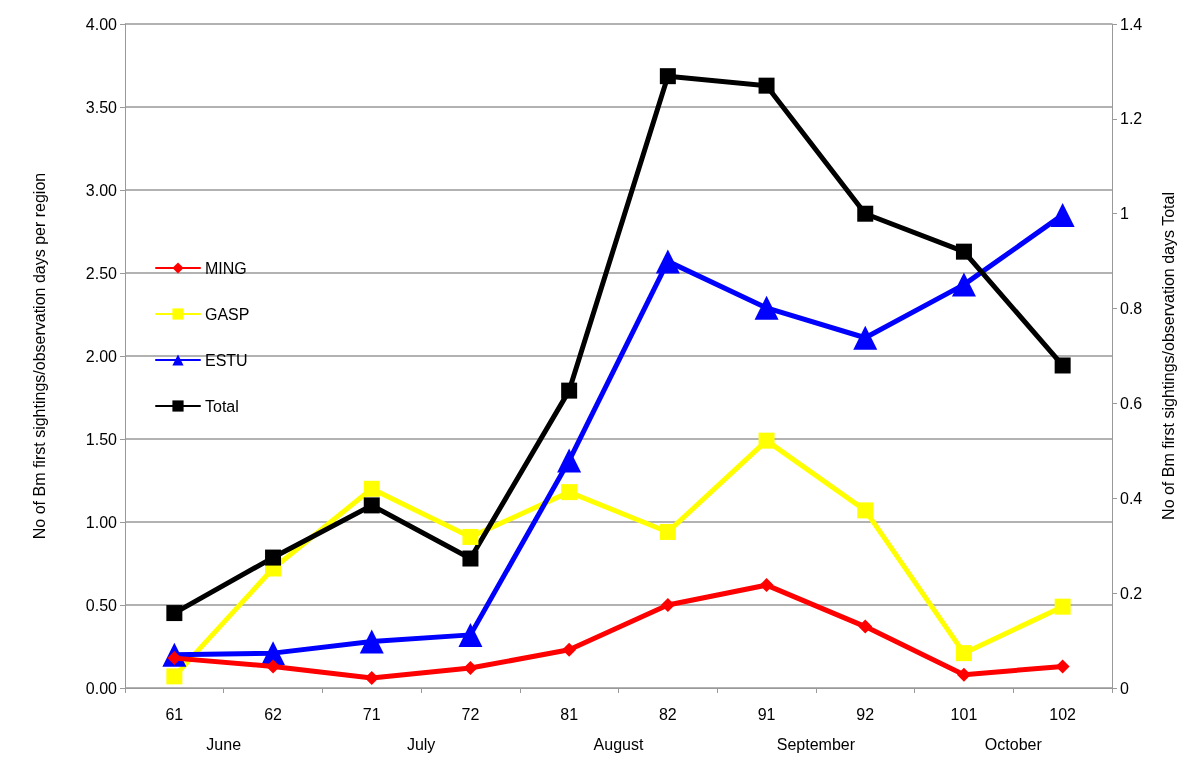 This screenshot has height=769, width=1202. I want to click on x-tick-label: 101, so click(964, 714).